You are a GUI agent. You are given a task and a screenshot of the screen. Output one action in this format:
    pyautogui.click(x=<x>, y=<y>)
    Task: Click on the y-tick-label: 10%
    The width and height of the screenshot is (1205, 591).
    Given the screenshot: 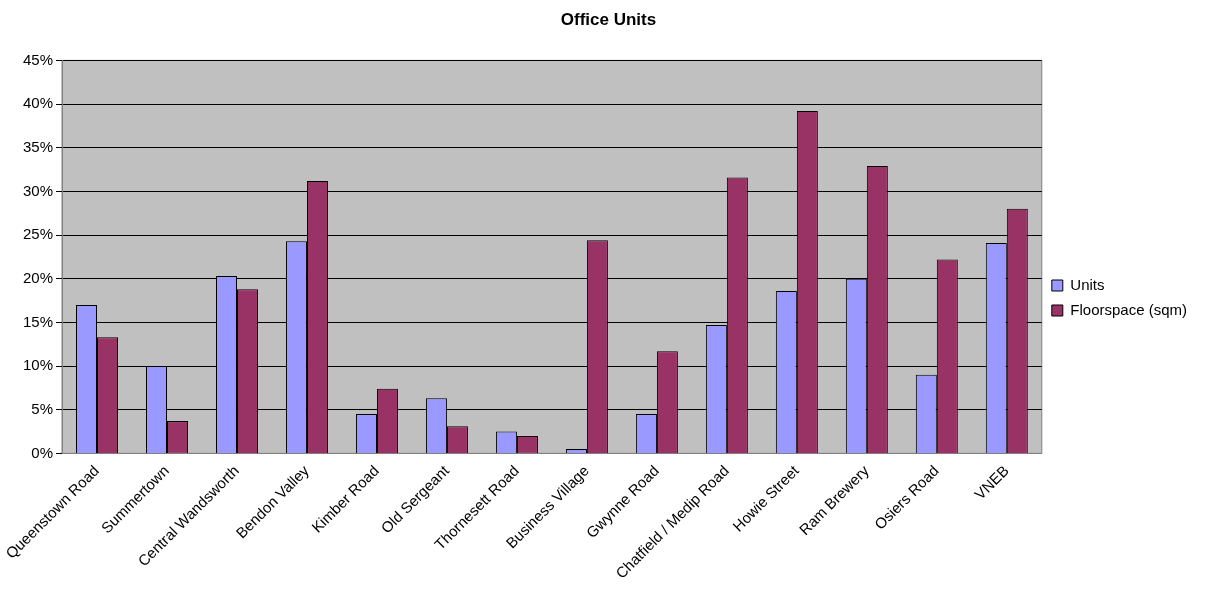 What is the action you would take?
    pyautogui.click(x=38, y=365)
    